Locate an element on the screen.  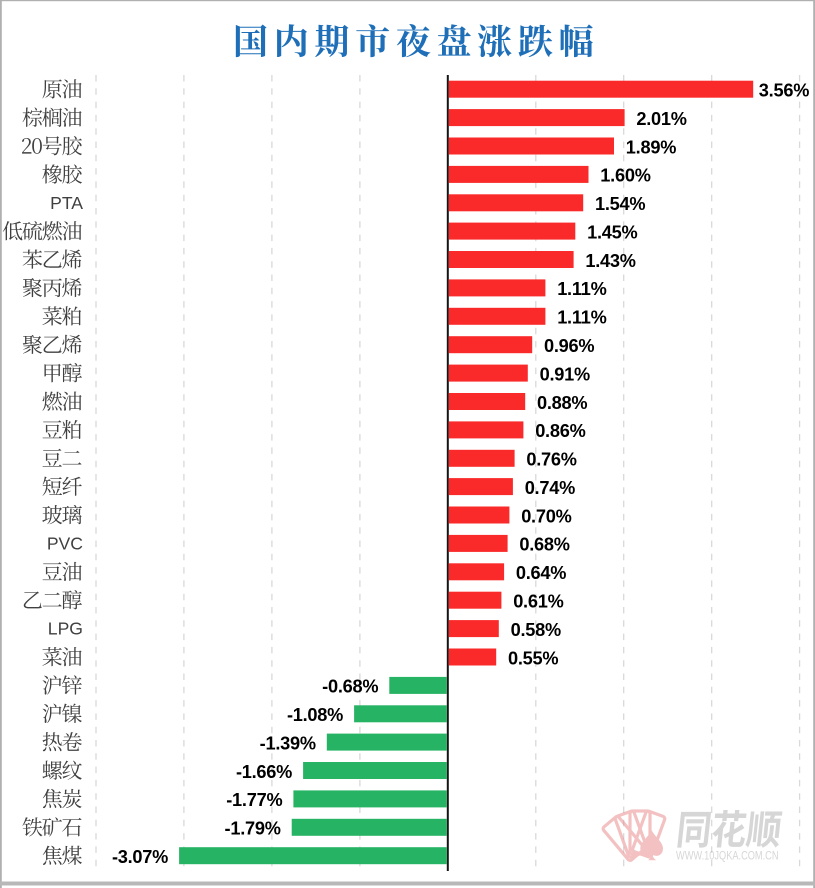
svg-text: -1.66% is located at coordinates (264, 772).